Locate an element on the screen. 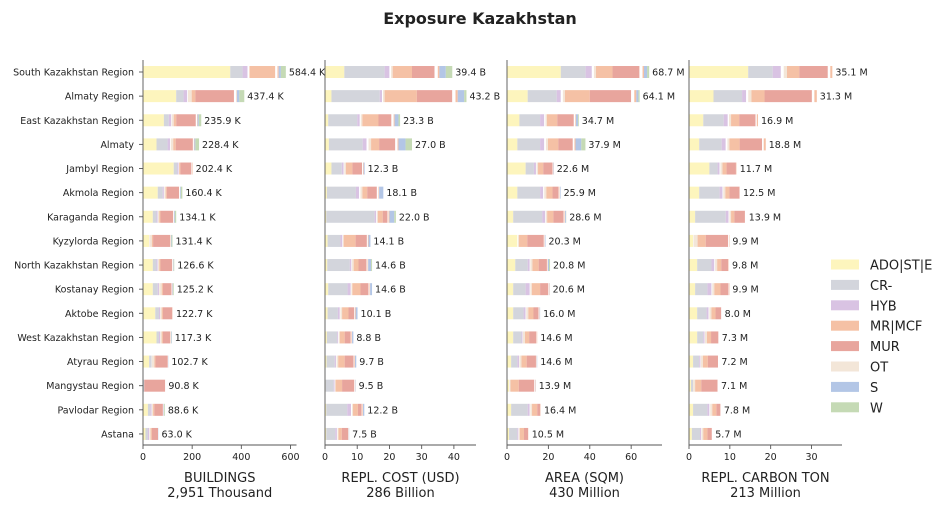 Image resolution: width=951 pixels, height=510 pixels. legend-label: MR|MCF is located at coordinates (896, 327).